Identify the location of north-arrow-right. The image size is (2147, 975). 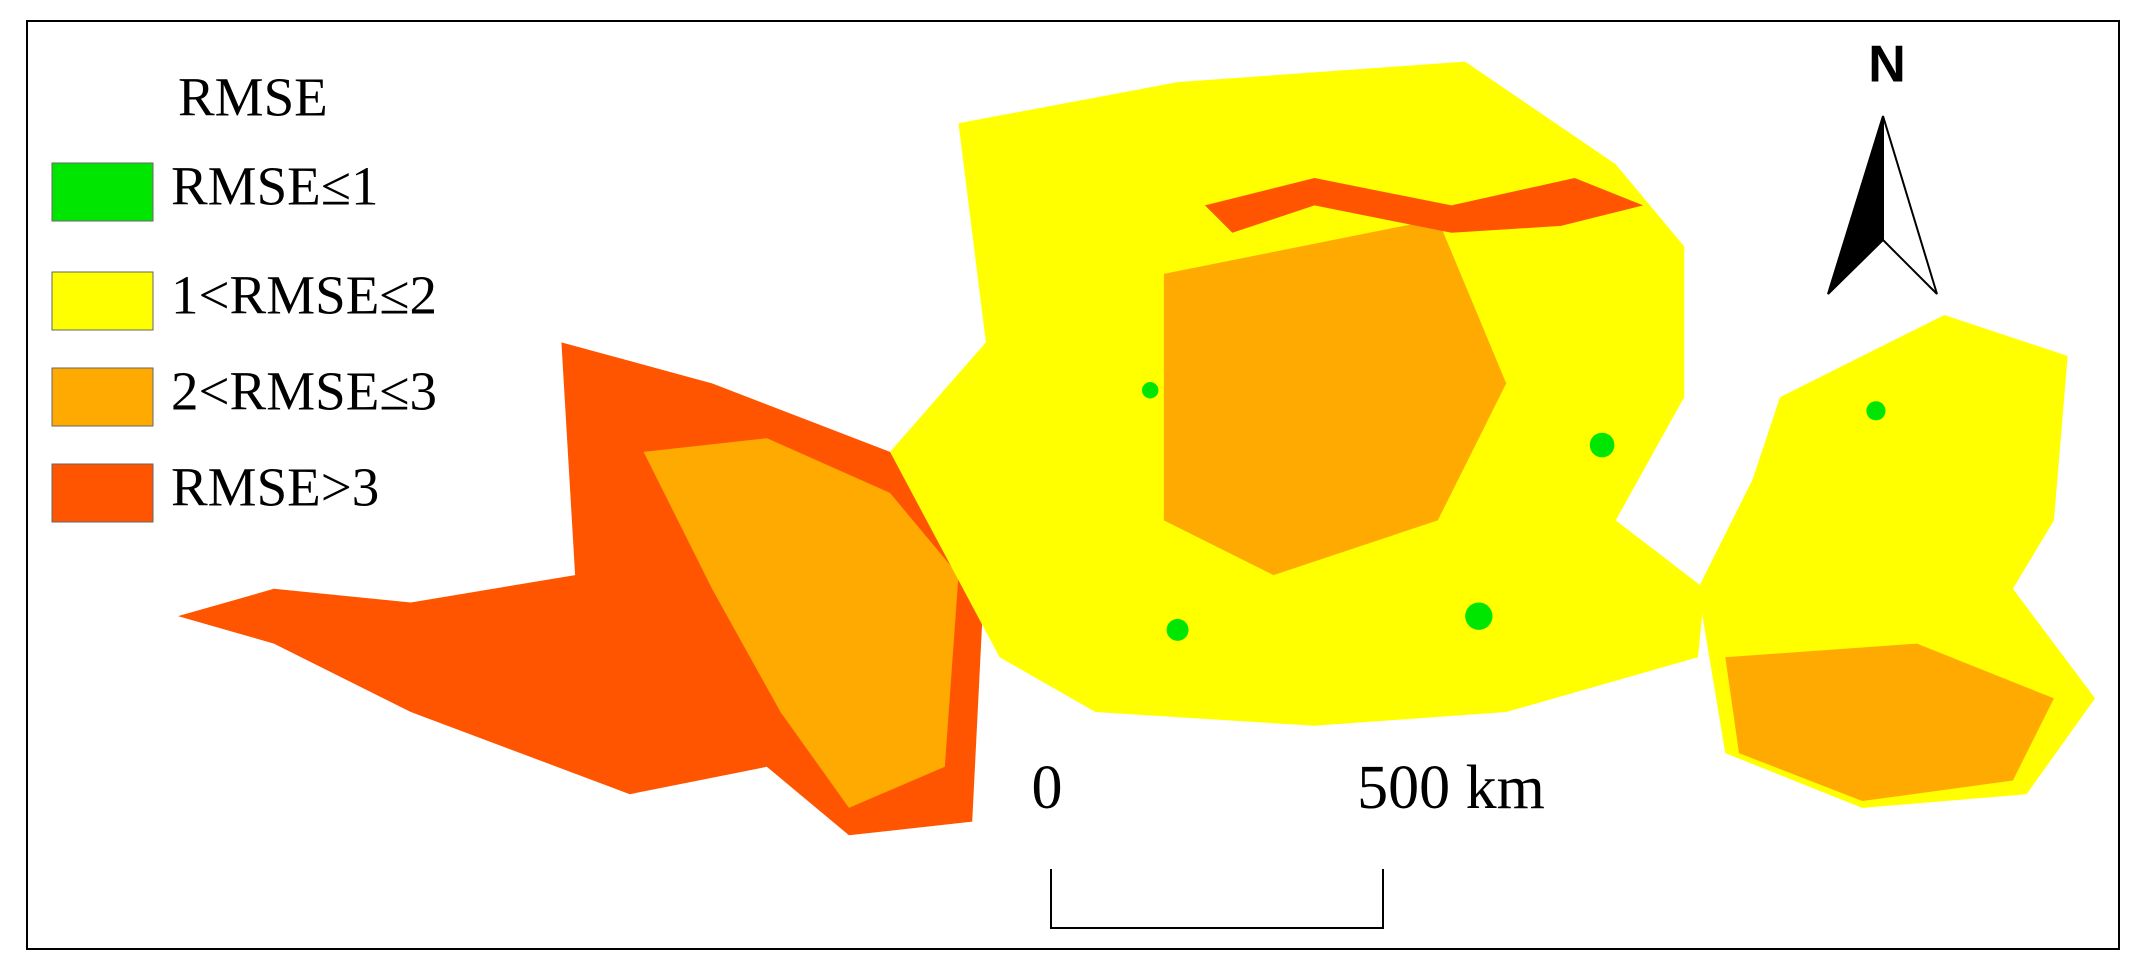
(1910, 205).